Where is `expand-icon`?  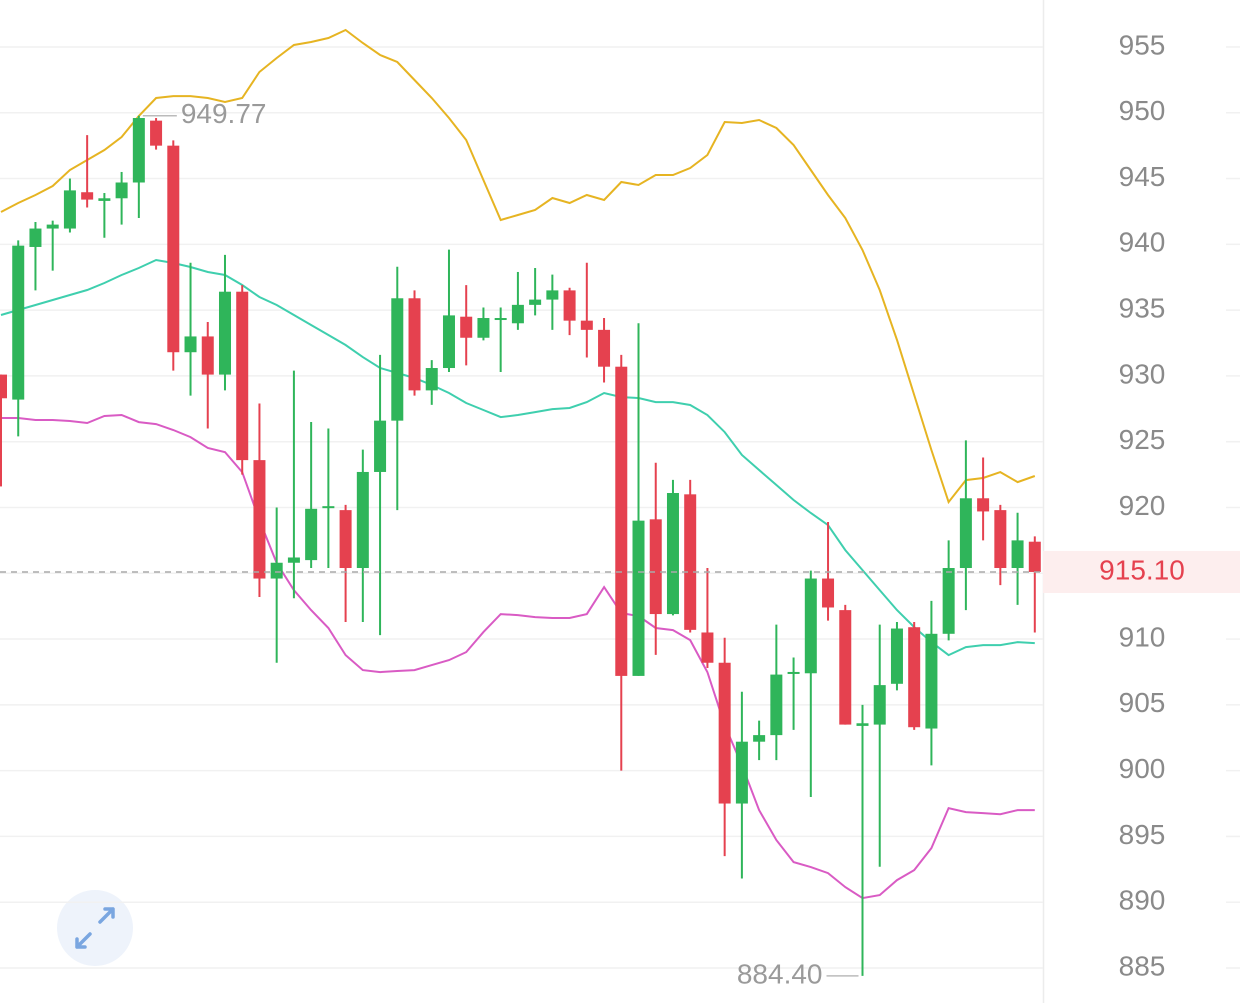
expand-icon is located at coordinates (95, 928).